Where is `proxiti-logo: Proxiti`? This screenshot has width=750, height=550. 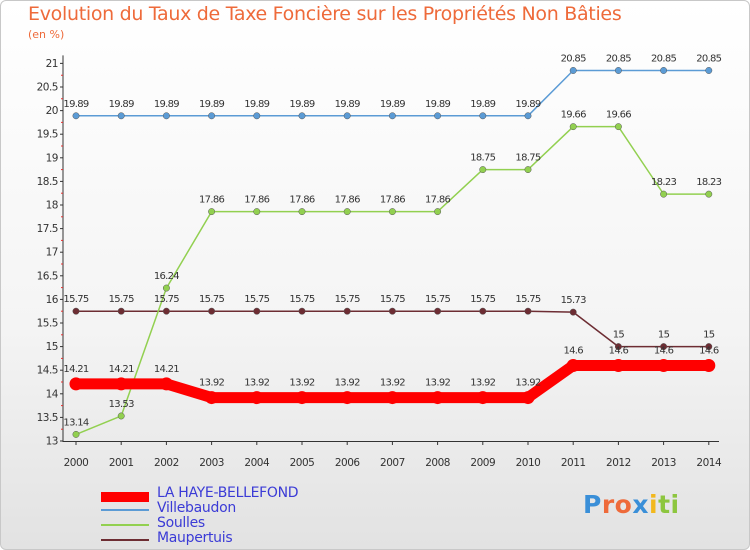 proxiti-logo: Proxiti is located at coordinates (631, 504).